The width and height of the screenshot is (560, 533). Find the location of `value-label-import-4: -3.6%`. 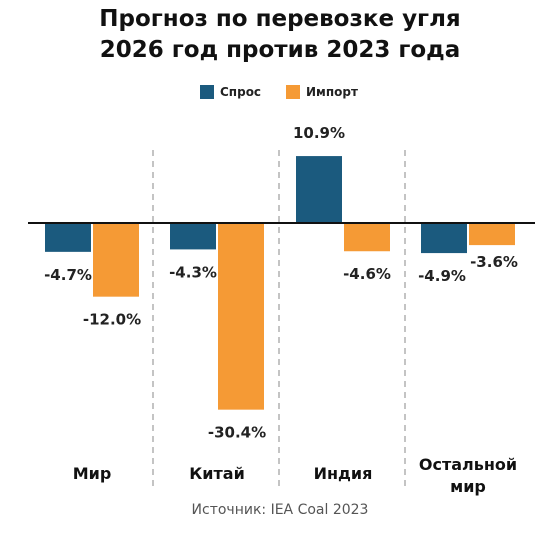

value-label-import-4: -3.6% is located at coordinates (494, 262).